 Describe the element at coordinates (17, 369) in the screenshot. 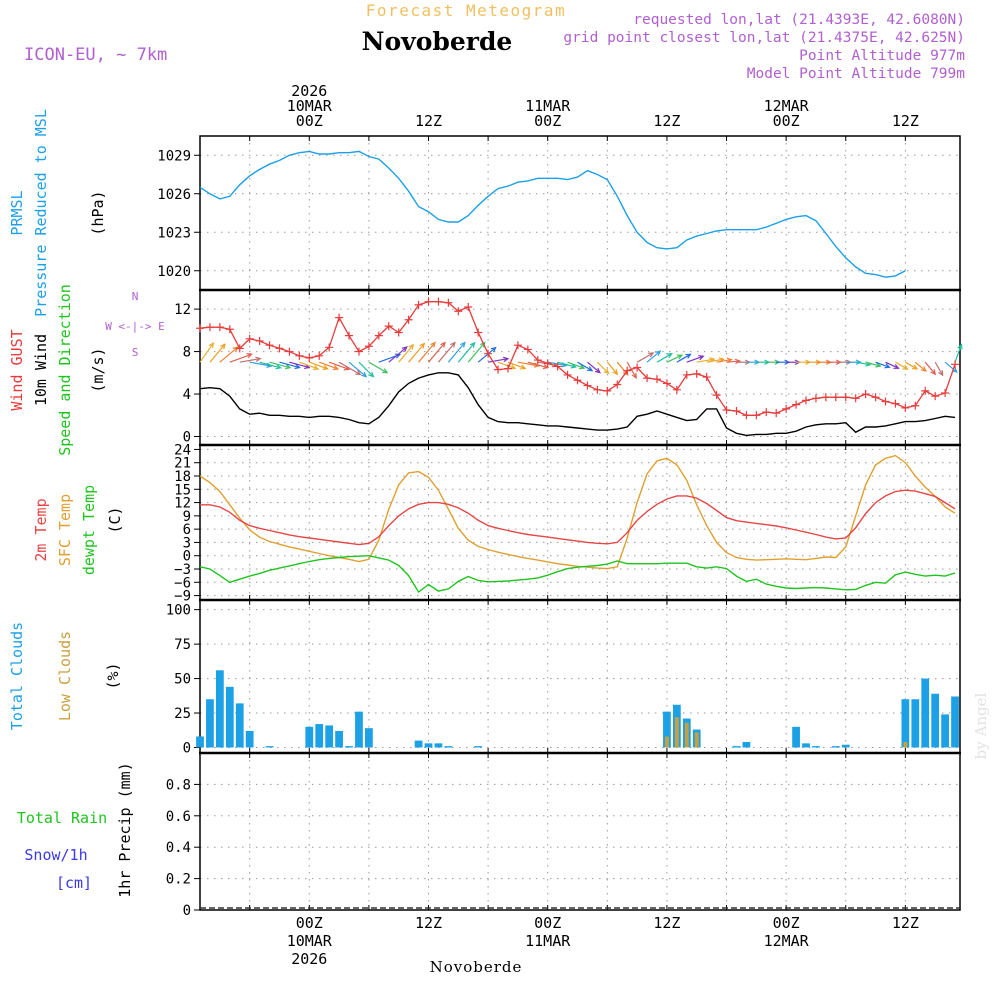

I see `wind-axis-label: Wind GUST` at that location.